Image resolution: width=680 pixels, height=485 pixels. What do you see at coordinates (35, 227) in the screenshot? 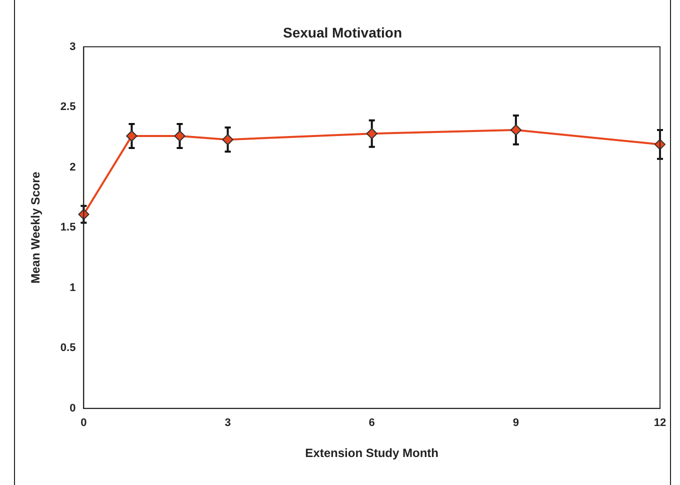
I see `y-axis-title: Mean Weekly Score` at bounding box center [35, 227].